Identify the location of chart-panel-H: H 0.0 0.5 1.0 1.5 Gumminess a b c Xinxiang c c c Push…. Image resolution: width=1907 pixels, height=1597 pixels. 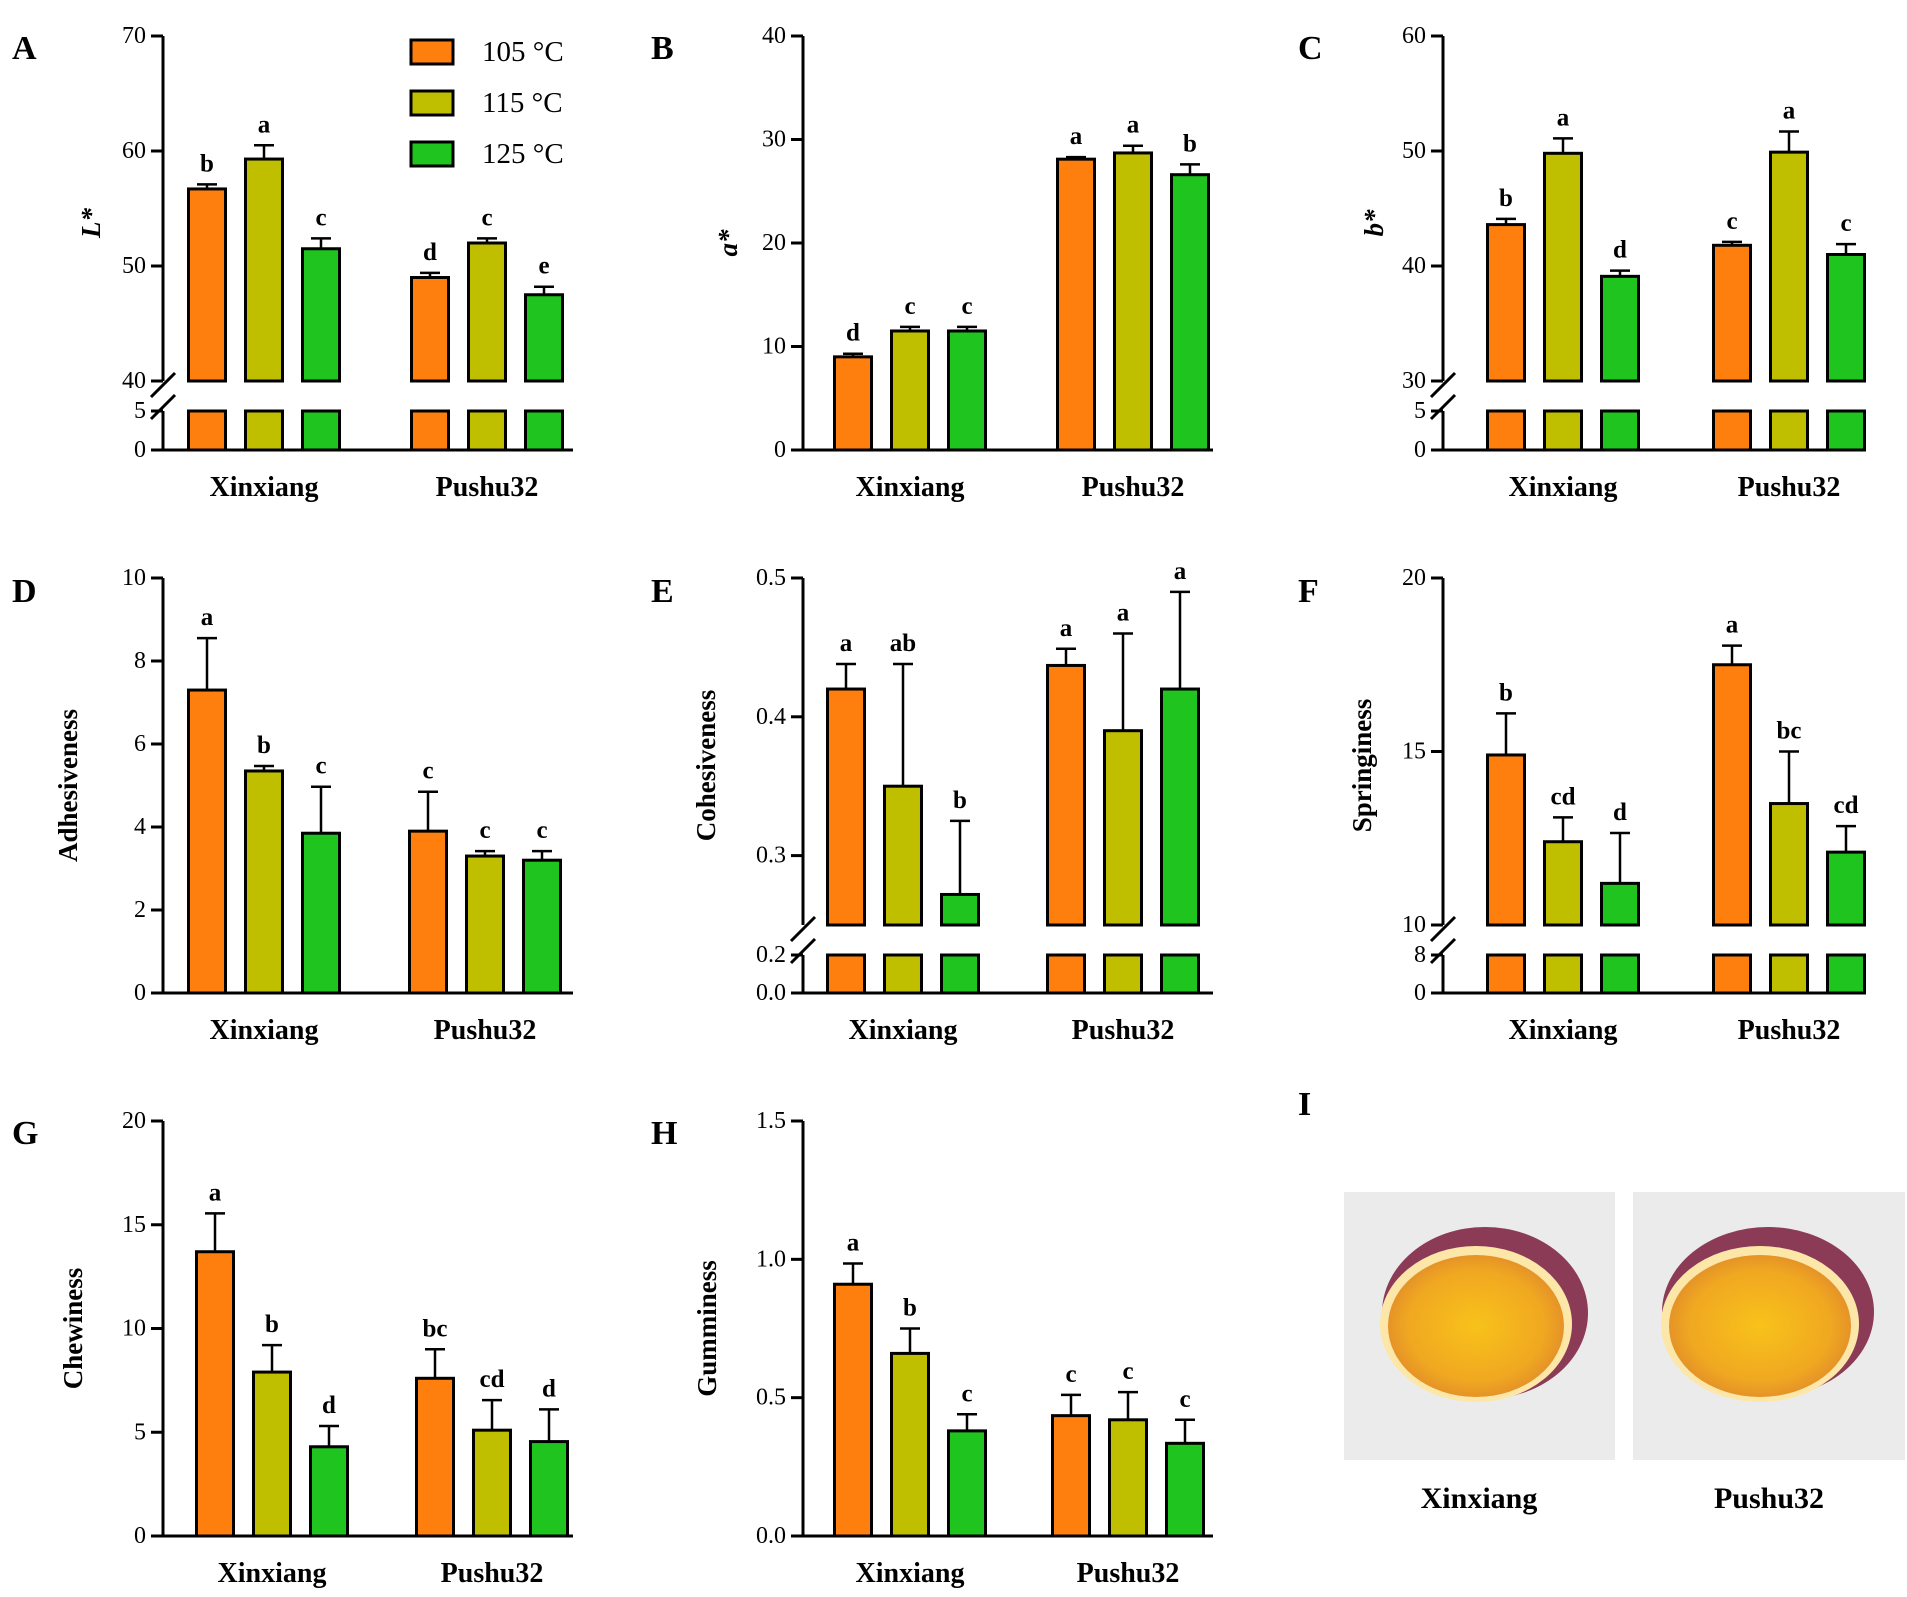
(932, 1348).